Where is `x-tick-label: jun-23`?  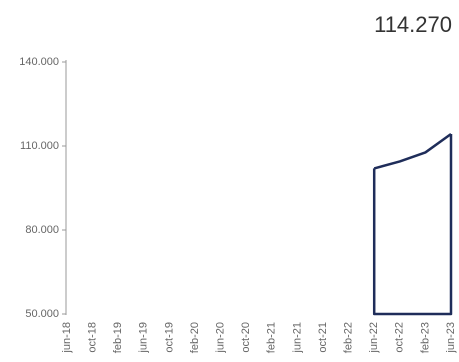
x-tick-label: jun-23 is located at coordinates (451, 338).